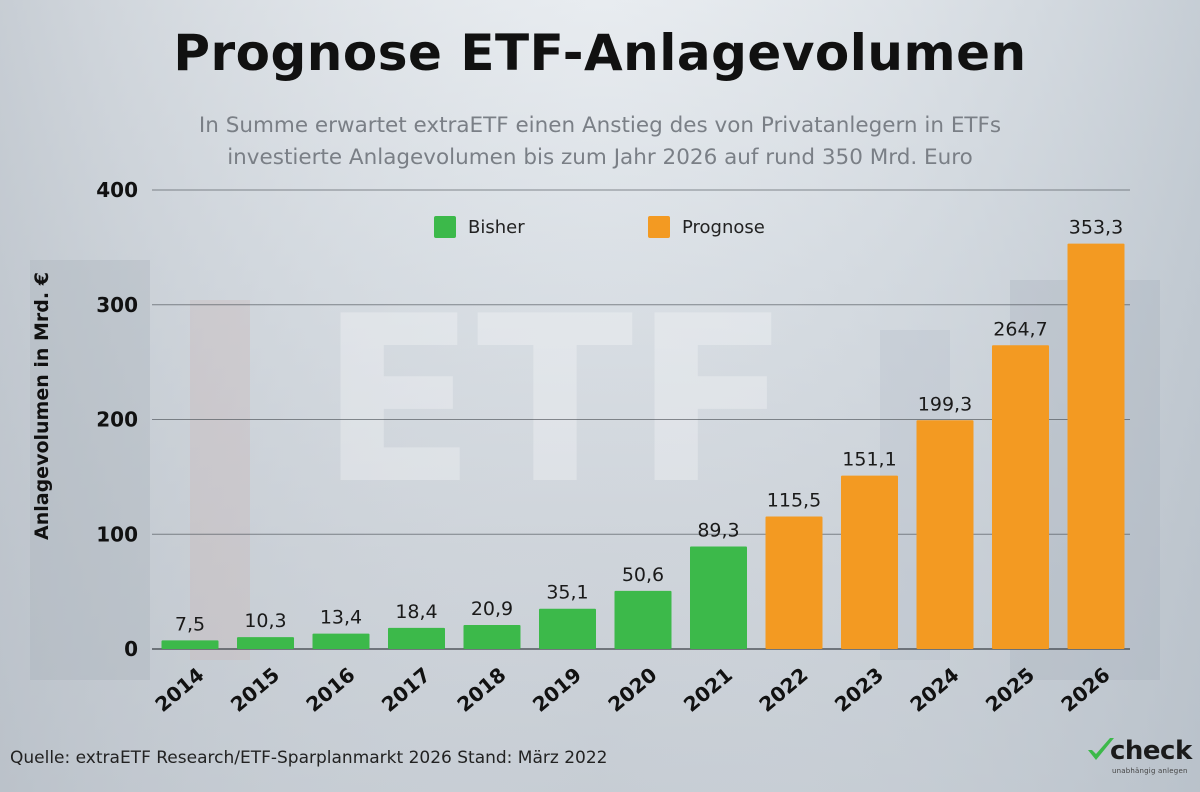  Describe the element at coordinates (265, 643) in the screenshot. I see `bar-bisher-2015` at that location.